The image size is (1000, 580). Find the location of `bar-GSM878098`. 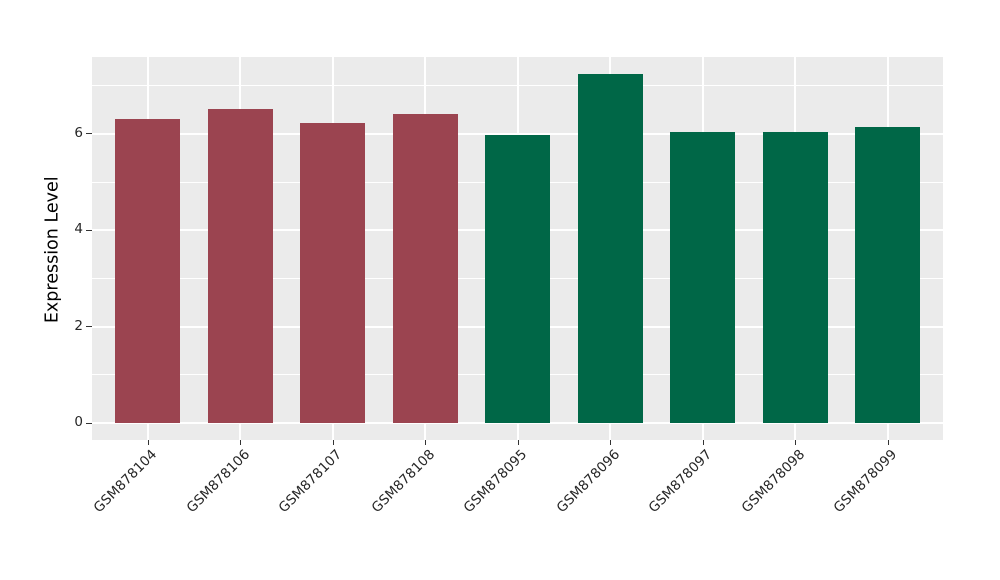

bar-GSM878098 is located at coordinates (795, 277).